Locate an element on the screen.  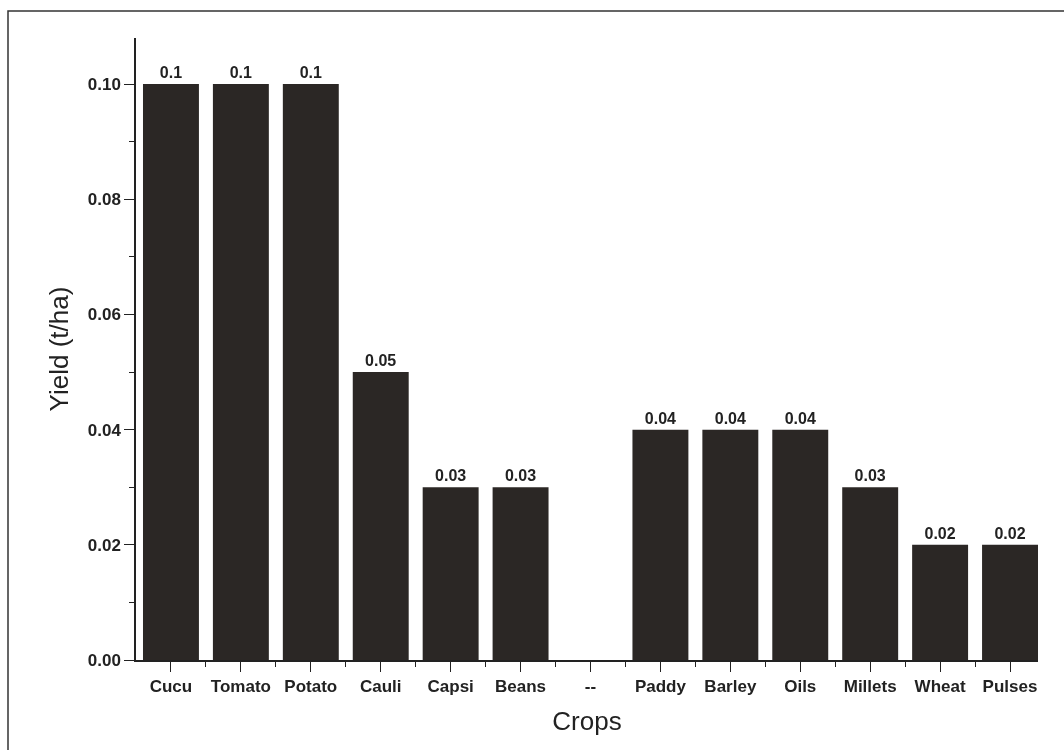
x-tick-label: Capsi is located at coordinates (450, 687).